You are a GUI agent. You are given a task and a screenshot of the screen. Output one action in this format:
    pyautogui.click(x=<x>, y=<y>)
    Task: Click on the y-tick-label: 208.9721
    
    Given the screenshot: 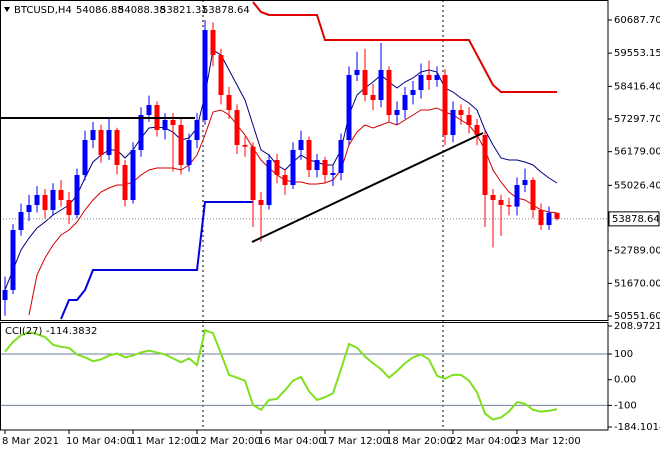 What is the action you would take?
    pyautogui.click(x=637, y=326)
    